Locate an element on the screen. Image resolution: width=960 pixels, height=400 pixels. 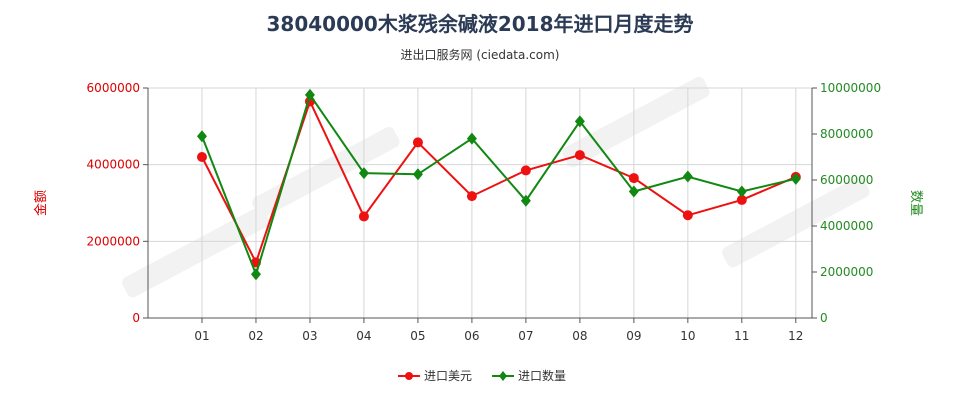
right-axis-title: 数量 is located at coordinates (915, 203).